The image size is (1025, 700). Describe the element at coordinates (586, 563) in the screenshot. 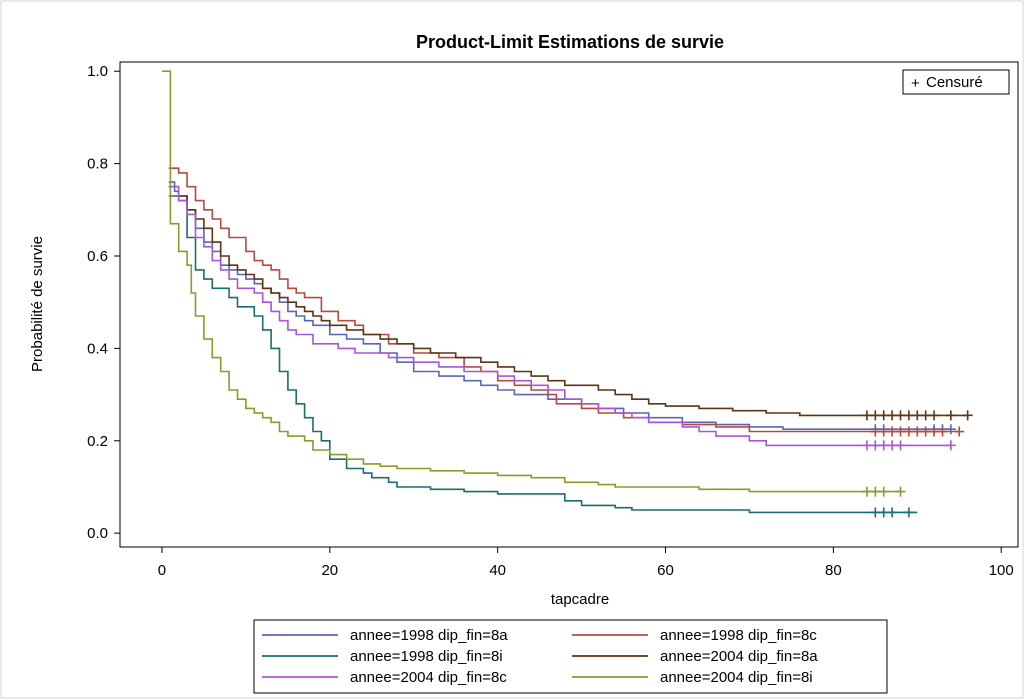

I see `x-axis: 0 20 40 60 80 100` at that location.